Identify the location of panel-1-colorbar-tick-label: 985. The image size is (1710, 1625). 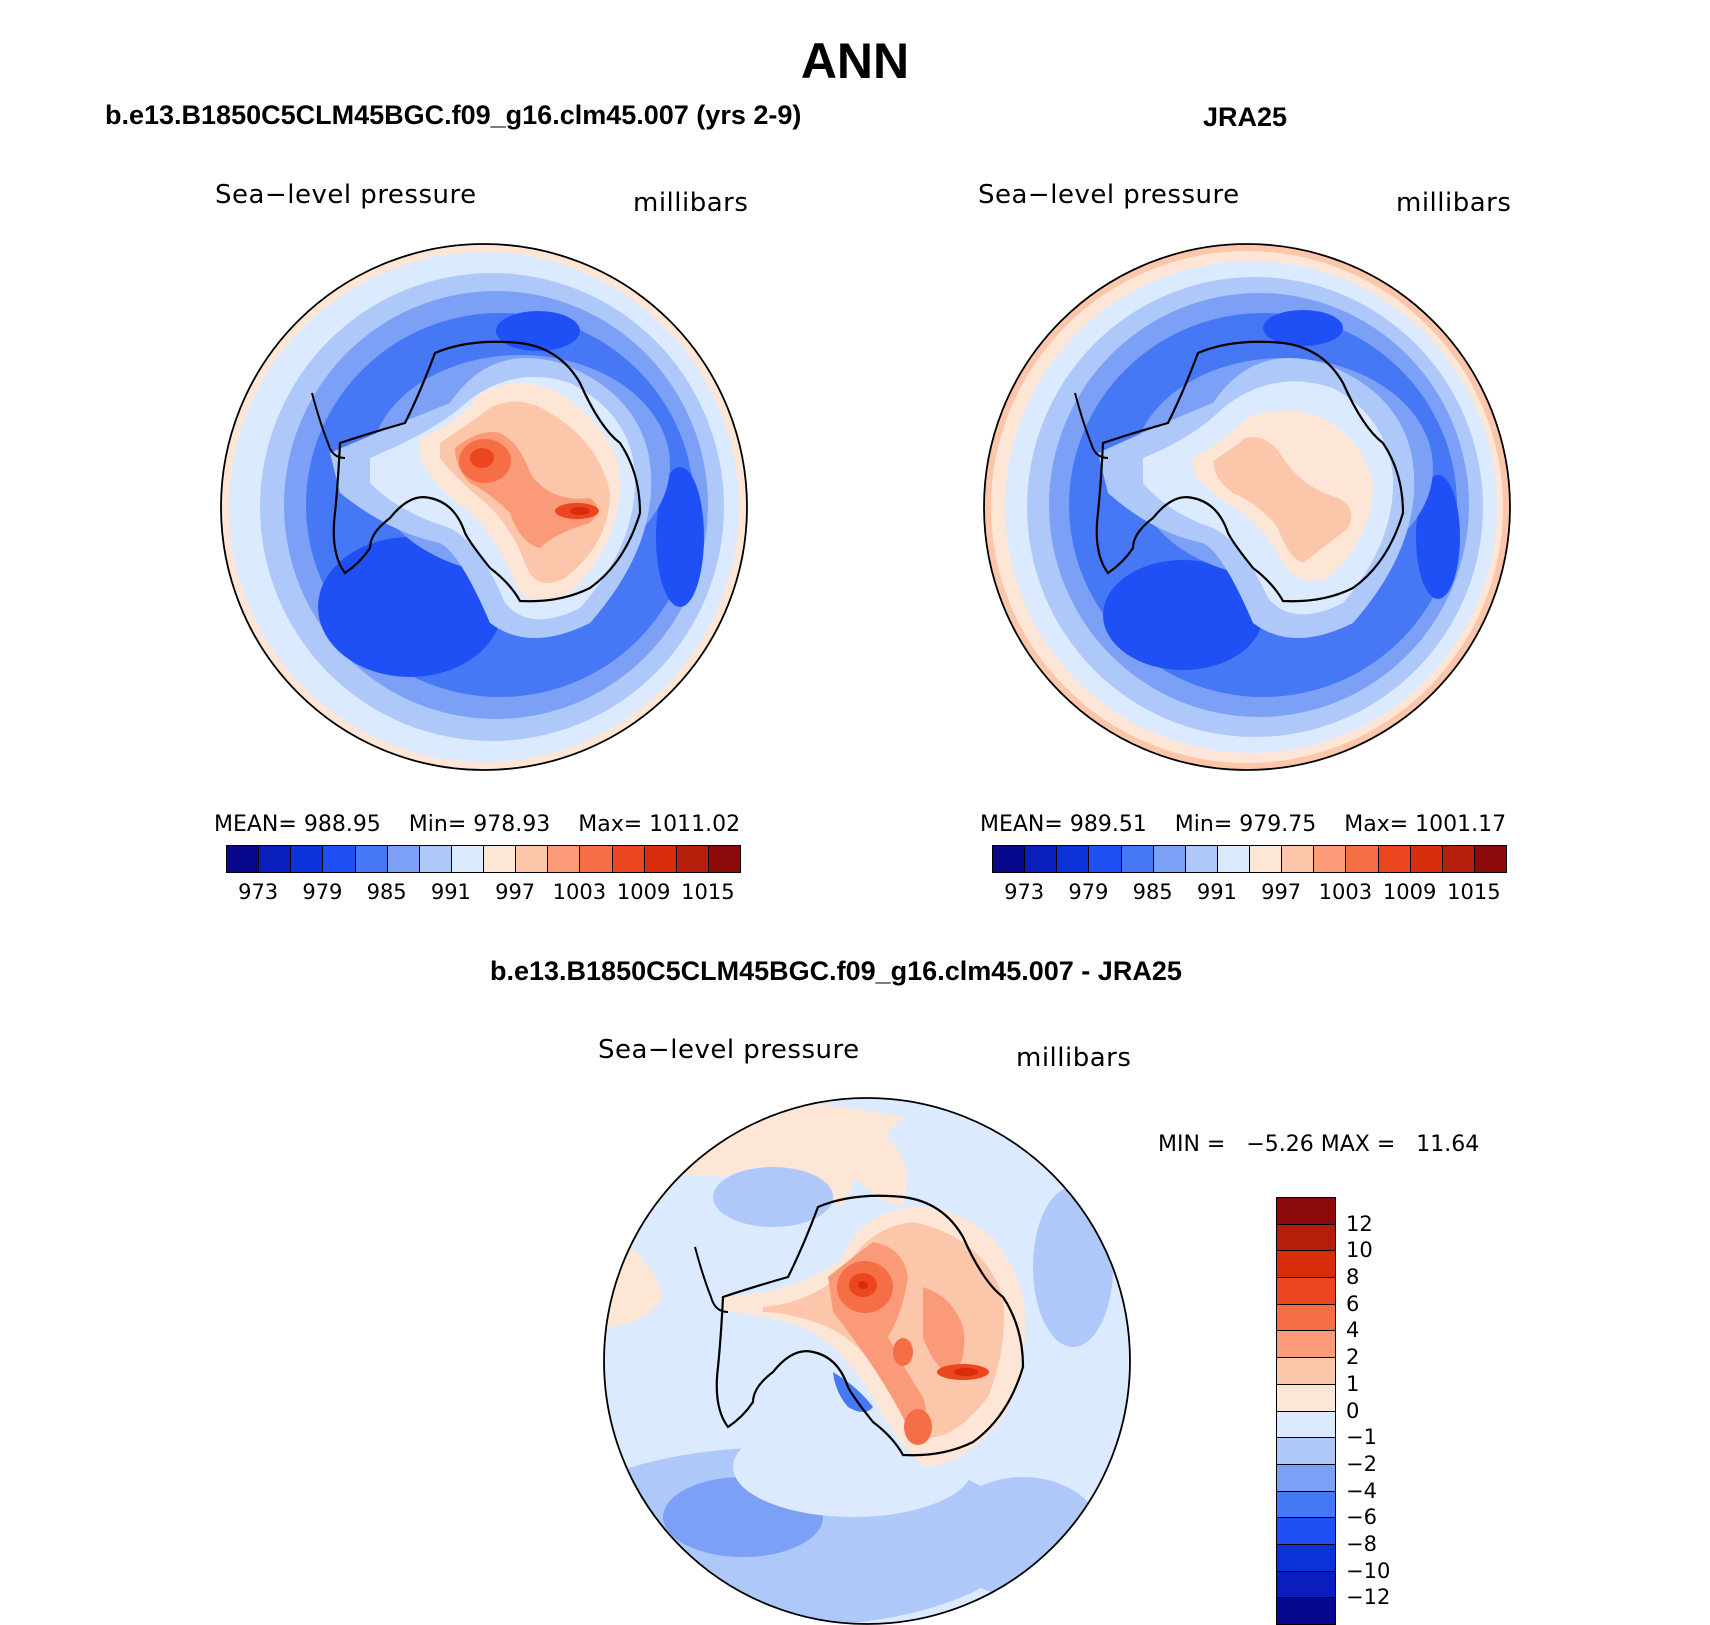
(386, 892).